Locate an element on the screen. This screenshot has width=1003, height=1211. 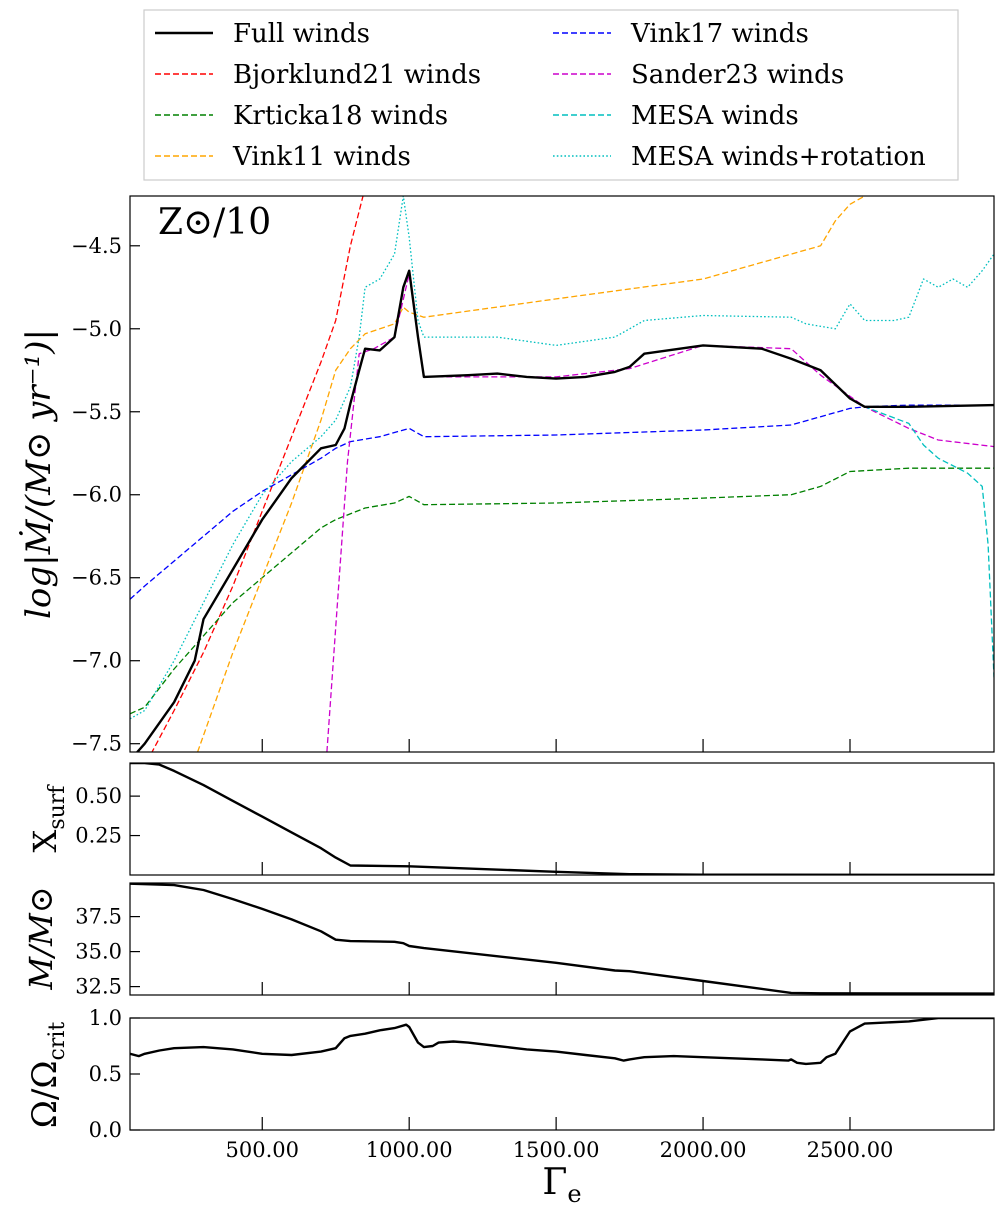
mdot-ylabel: log|Ṁ/(M⊙ yr⁻¹)| is located at coordinates (39, 474).